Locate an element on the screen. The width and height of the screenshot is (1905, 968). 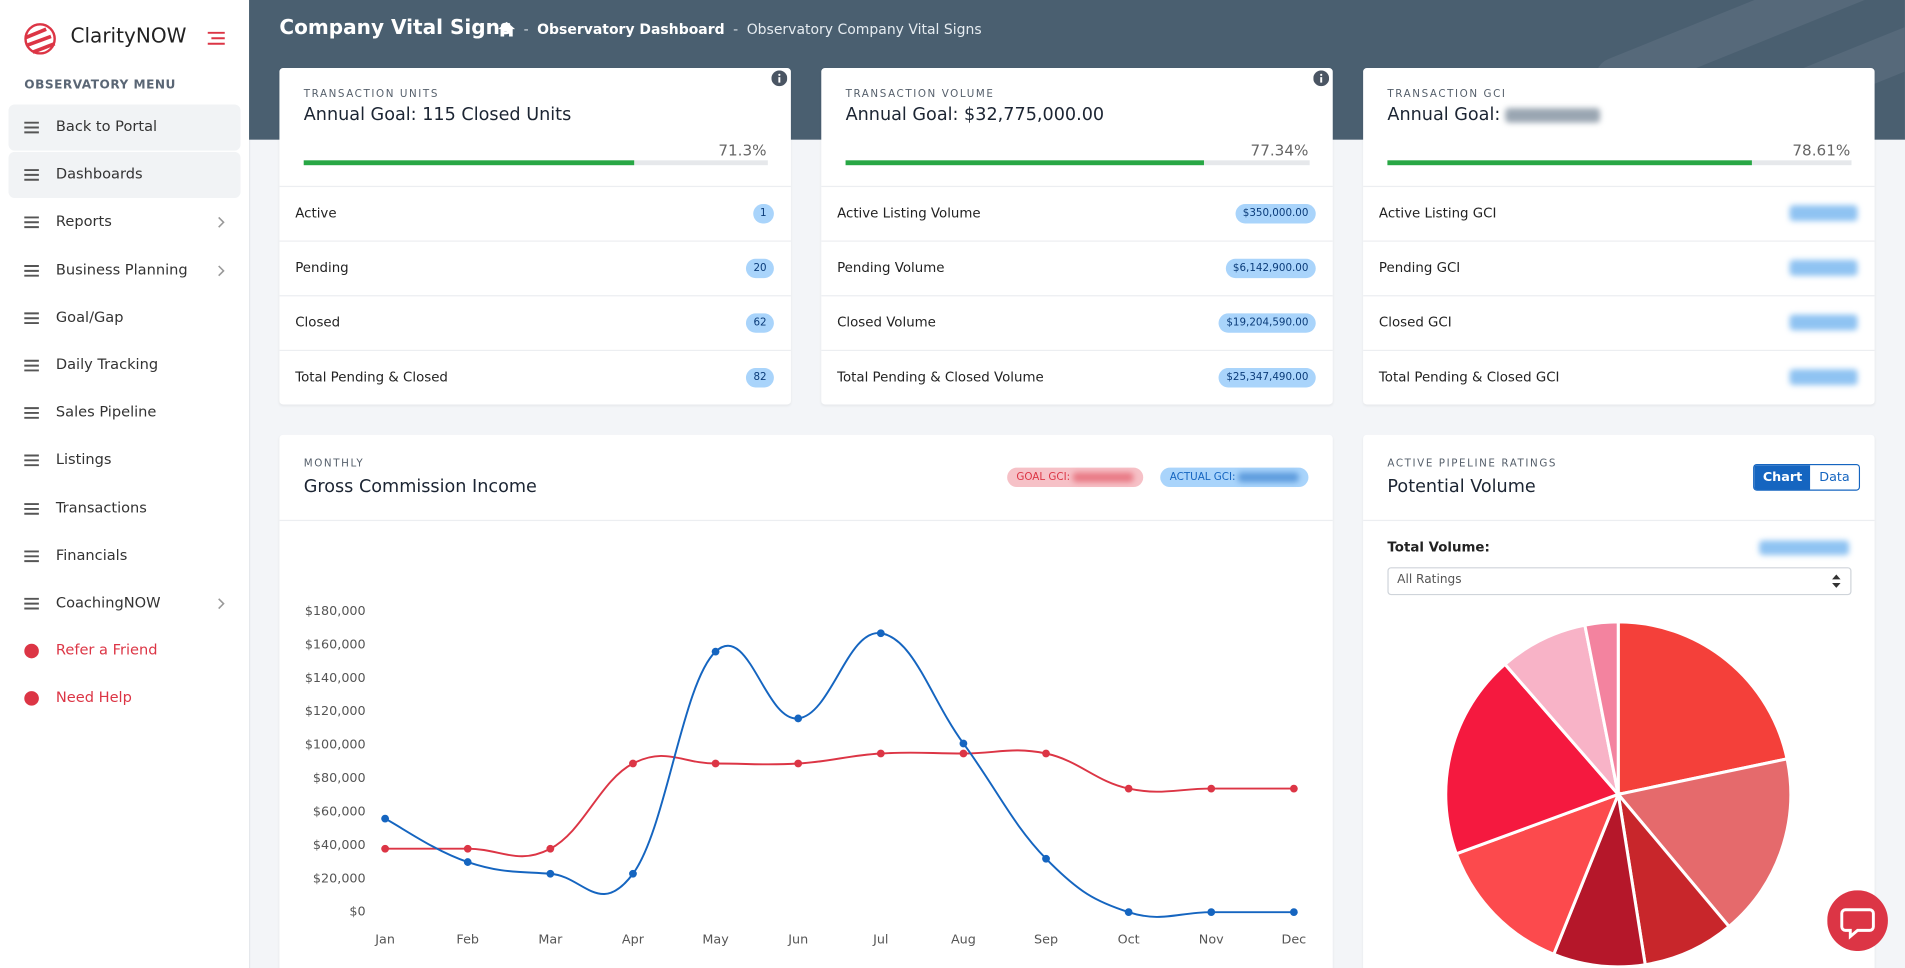
menu-item: Listings is located at coordinates (125, 461).